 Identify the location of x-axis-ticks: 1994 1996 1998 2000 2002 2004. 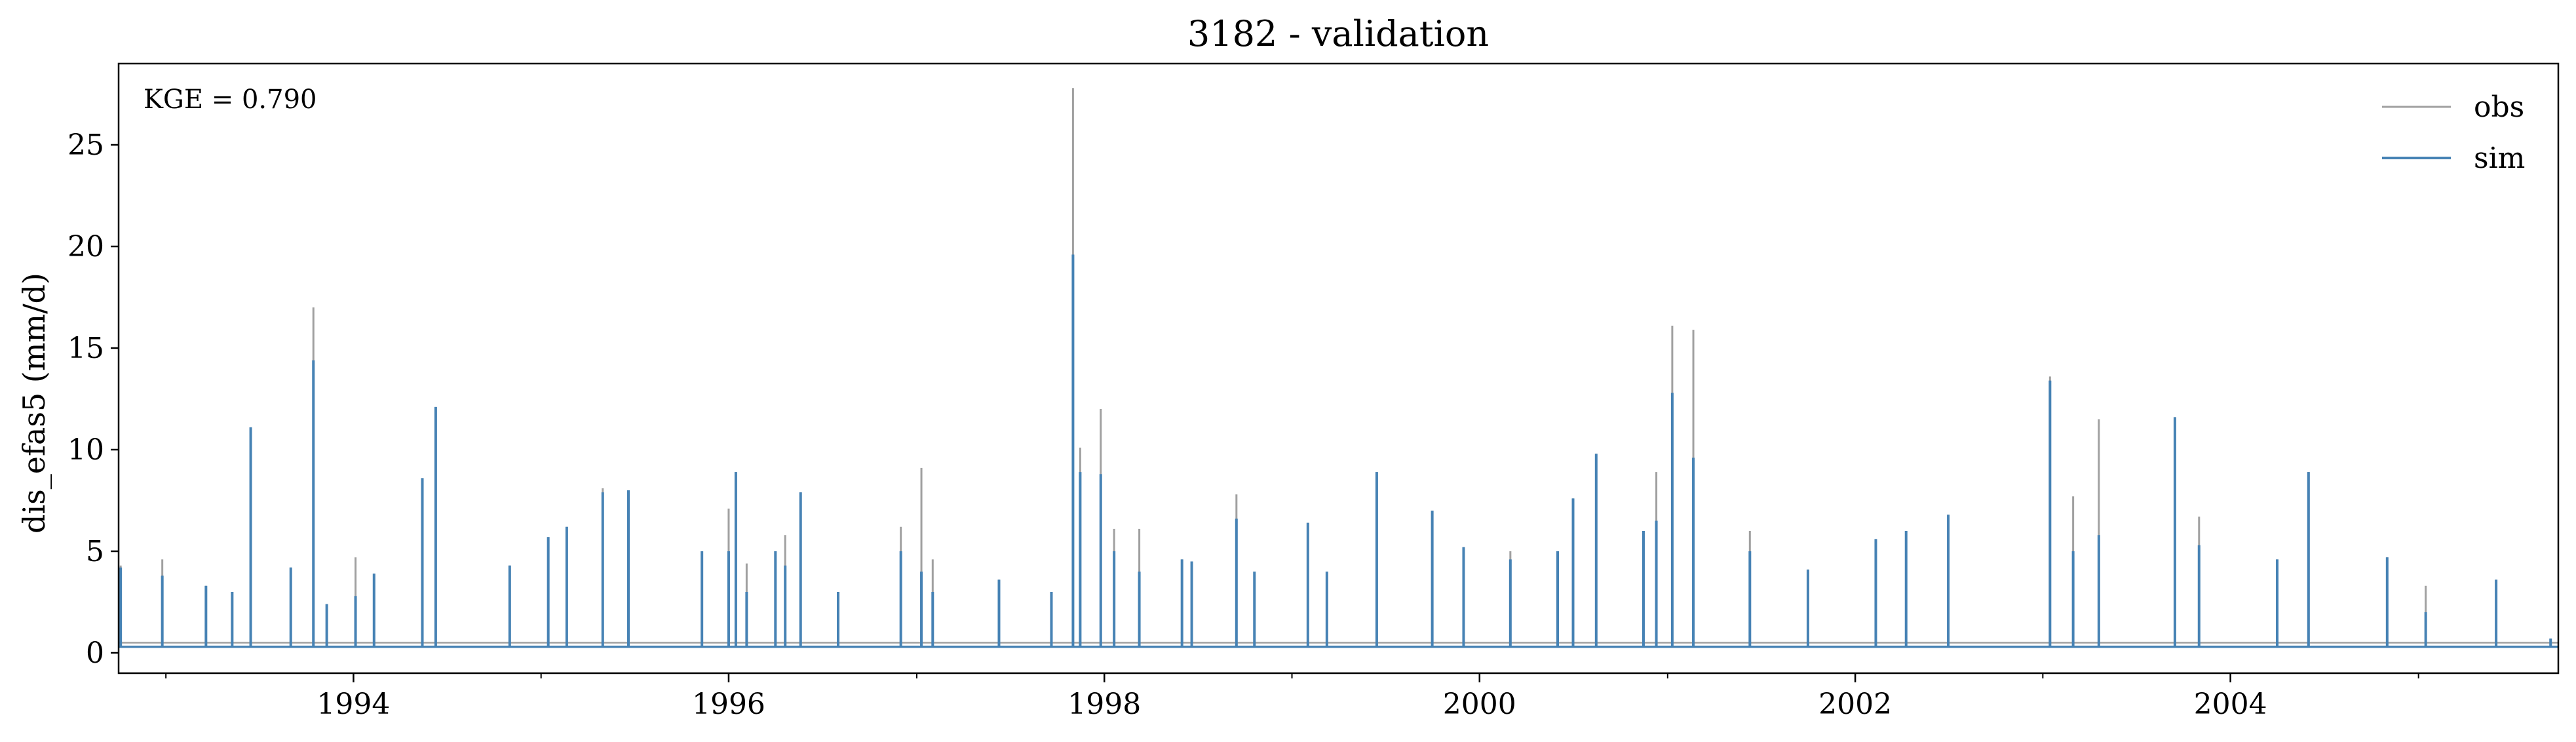
(1292, 697).